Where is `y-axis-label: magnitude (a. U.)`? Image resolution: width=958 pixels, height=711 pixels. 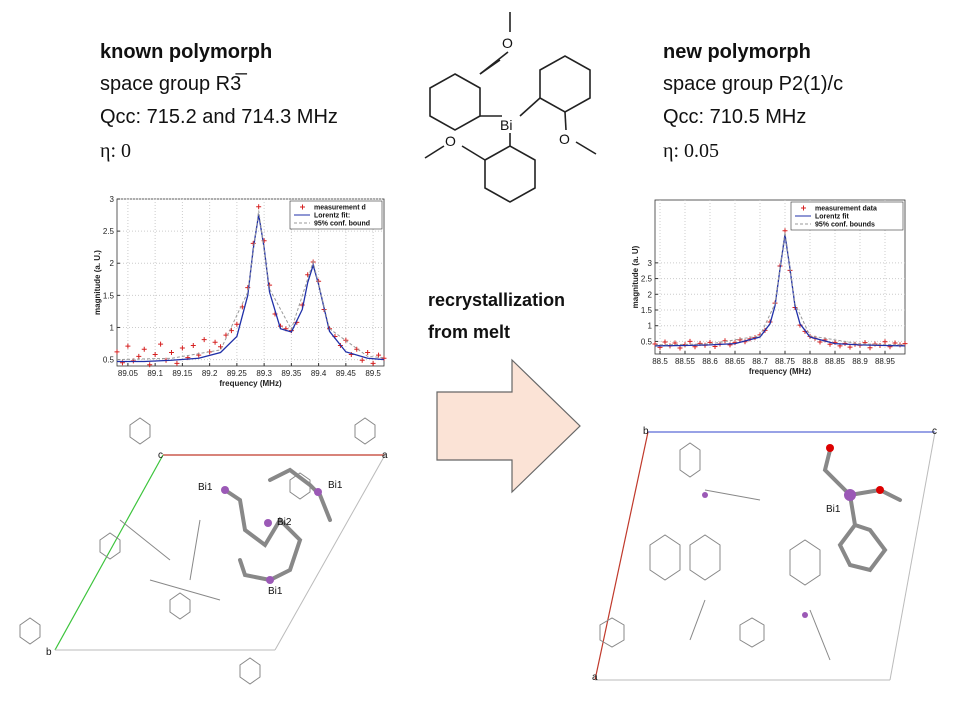
y-axis-label: magnitude (a. U.) is located at coordinates (97, 282).